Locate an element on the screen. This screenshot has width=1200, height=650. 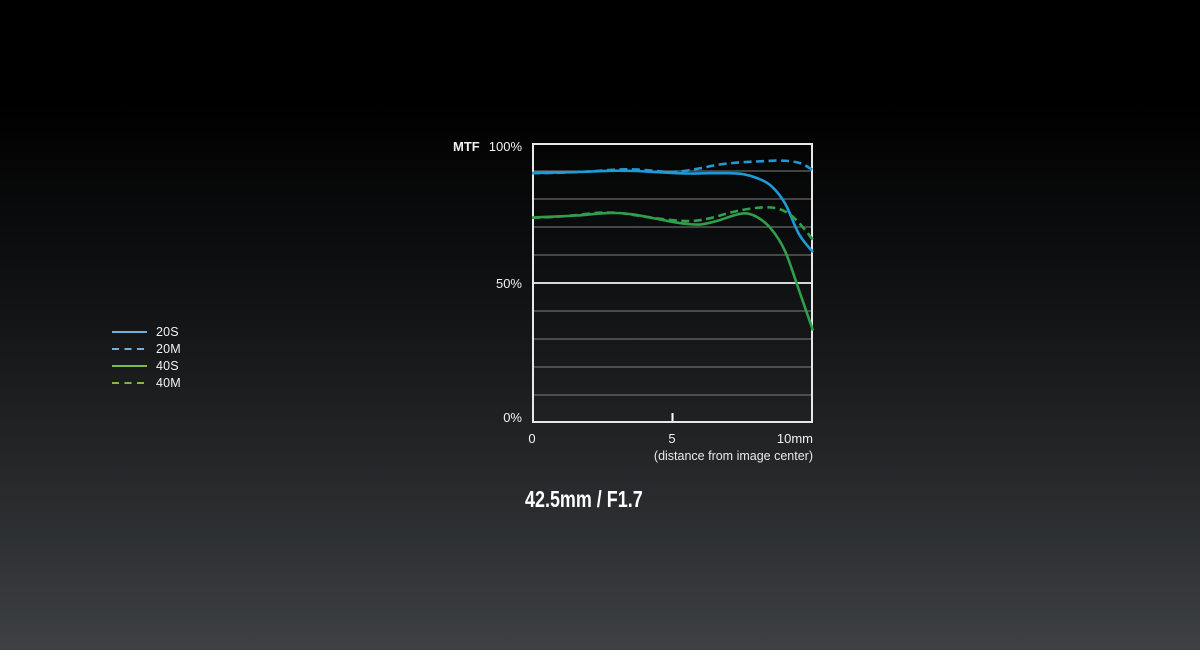
legend-item-40m: 40M is located at coordinates (146, 382).